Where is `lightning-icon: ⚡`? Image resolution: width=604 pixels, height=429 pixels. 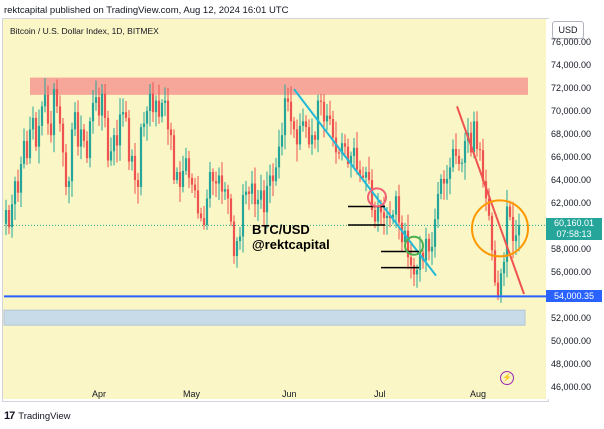
lightning-icon: ⚡ is located at coordinates (507, 378).